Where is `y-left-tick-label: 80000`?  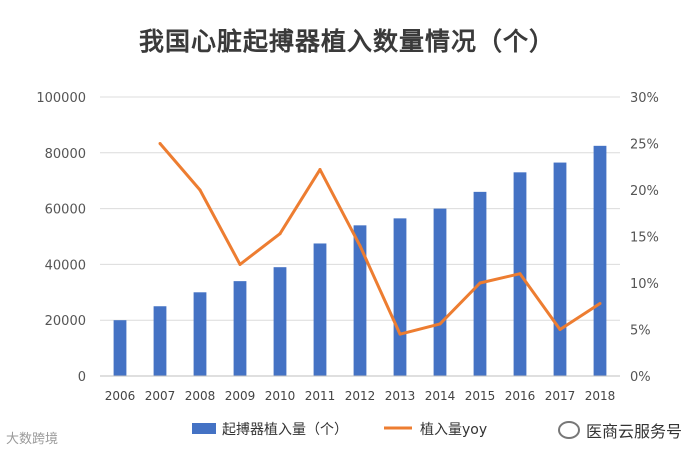 y-left-tick-label: 80000 is located at coordinates (65, 154).